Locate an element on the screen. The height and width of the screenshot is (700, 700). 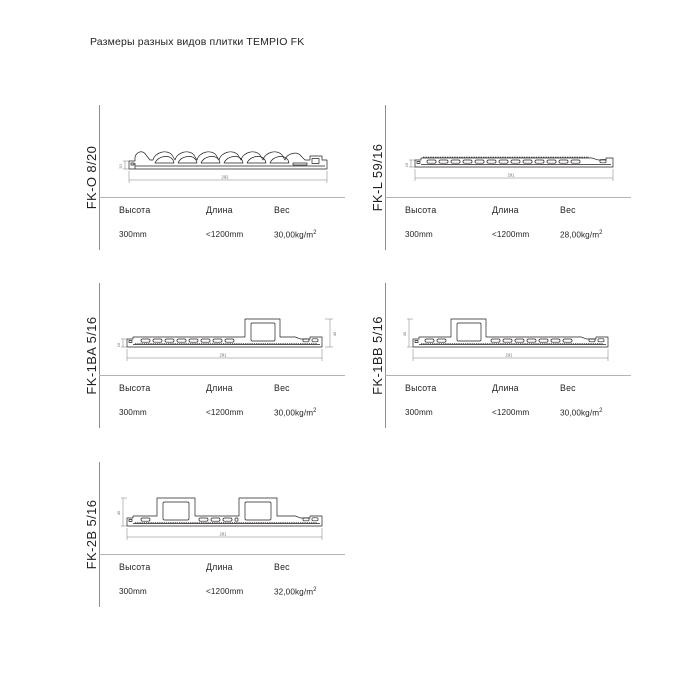
weight-number: 32,00kg/m is located at coordinates (294, 592).